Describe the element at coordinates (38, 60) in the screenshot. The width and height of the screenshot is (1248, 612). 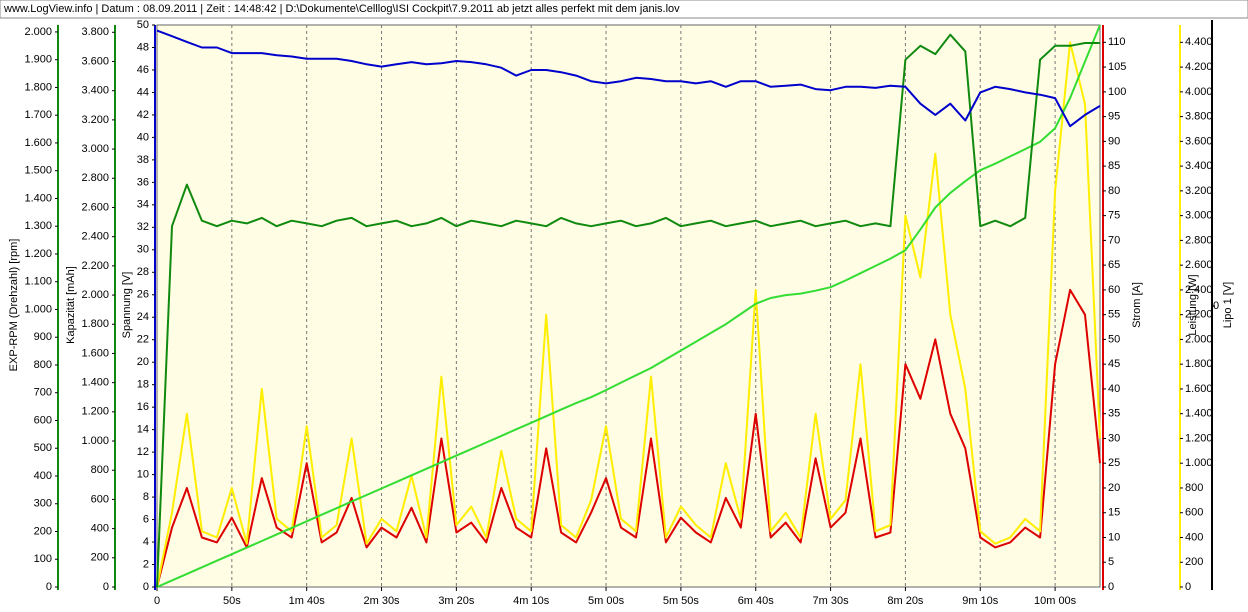
I see `y-tick-label: 1.900` at that location.